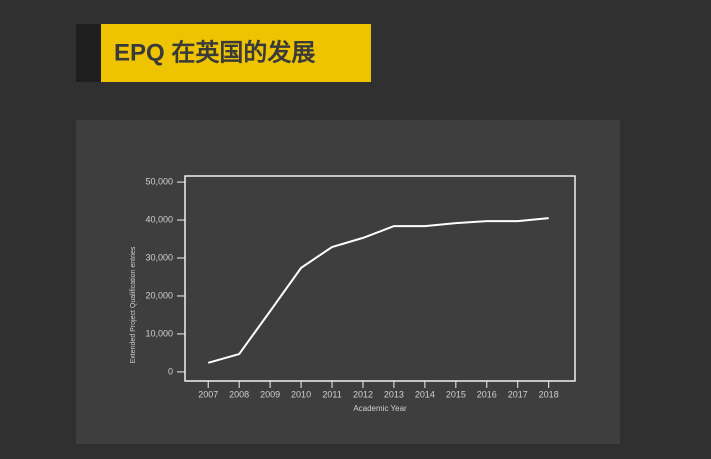 This screenshot has height=459, width=711. Describe the element at coordinates (270, 394) in the screenshot. I see `x-tick-label: 2009` at that location.